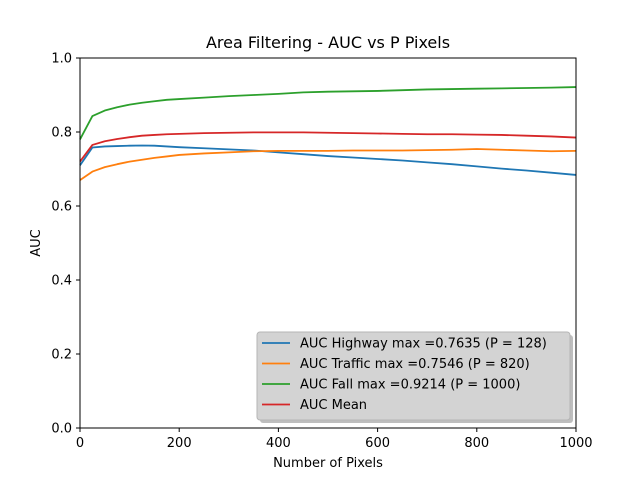  What do you see at coordinates (179, 443) in the screenshot?
I see `x-tick-label-1: 200` at bounding box center [179, 443].